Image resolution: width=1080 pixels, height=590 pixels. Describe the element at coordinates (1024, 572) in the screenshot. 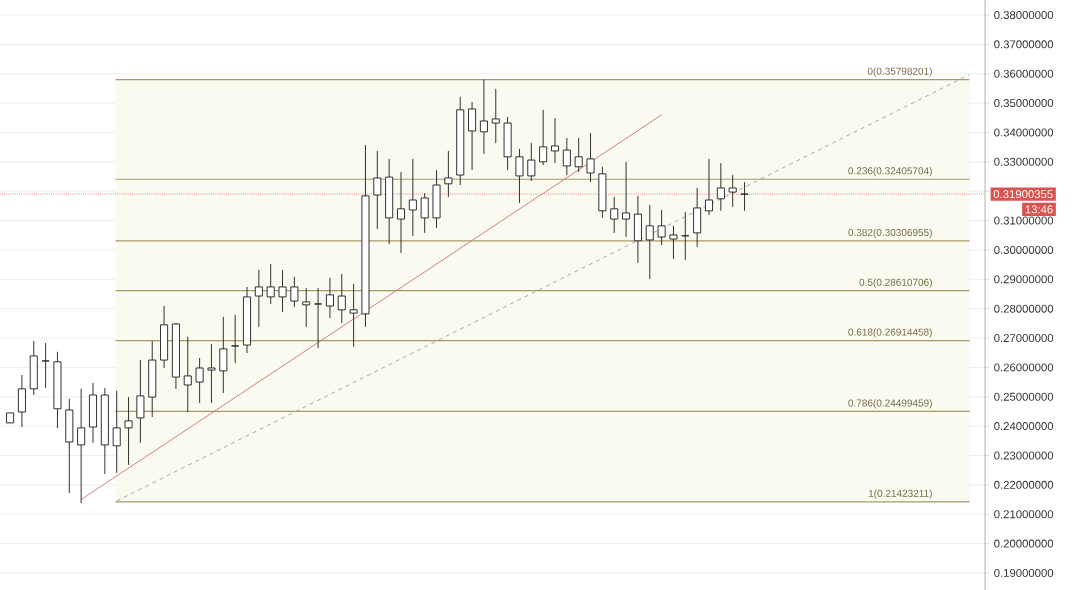

I see `y-tick-label: 0.19000000` at that location.